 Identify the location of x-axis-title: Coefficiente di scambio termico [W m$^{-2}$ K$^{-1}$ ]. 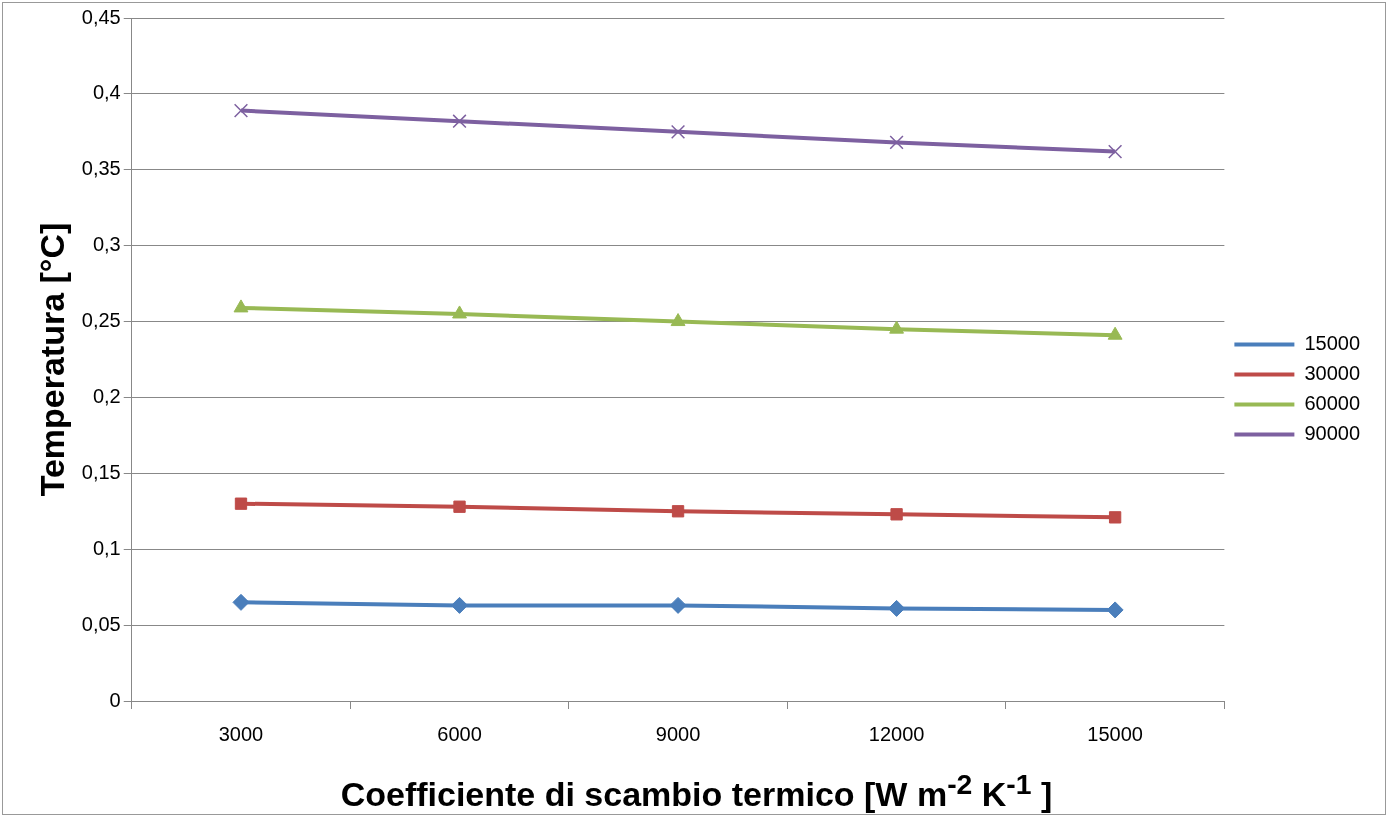
(696, 791).